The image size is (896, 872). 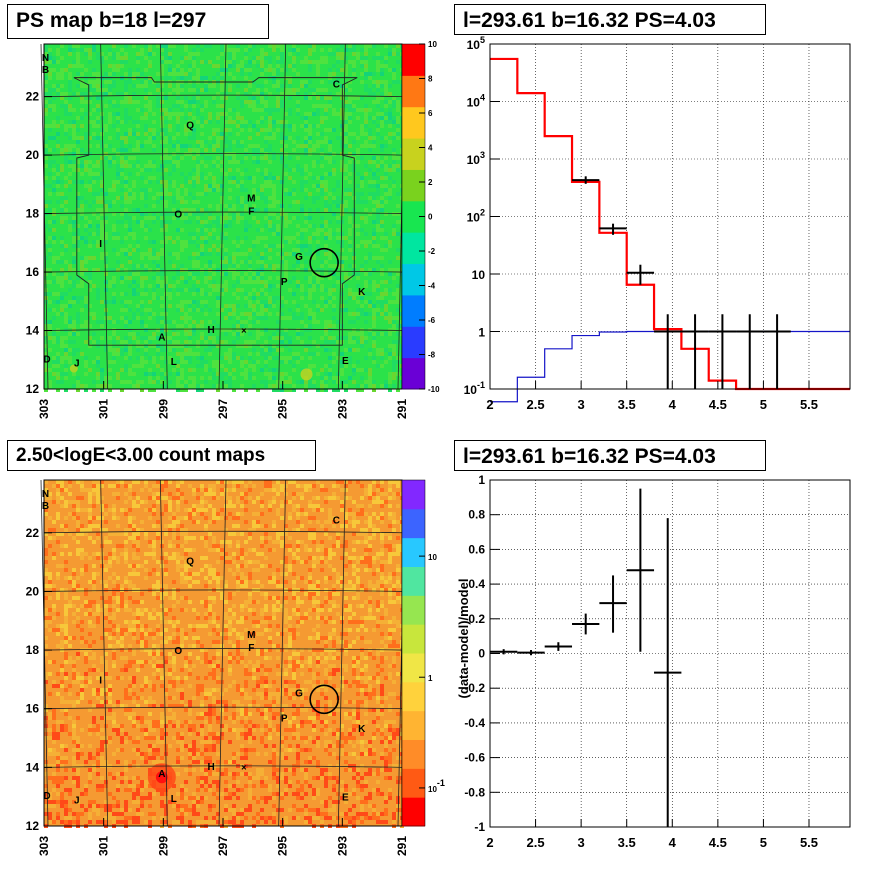 I want to click on ps-xtick-label-299: 299, so click(x=163, y=409).